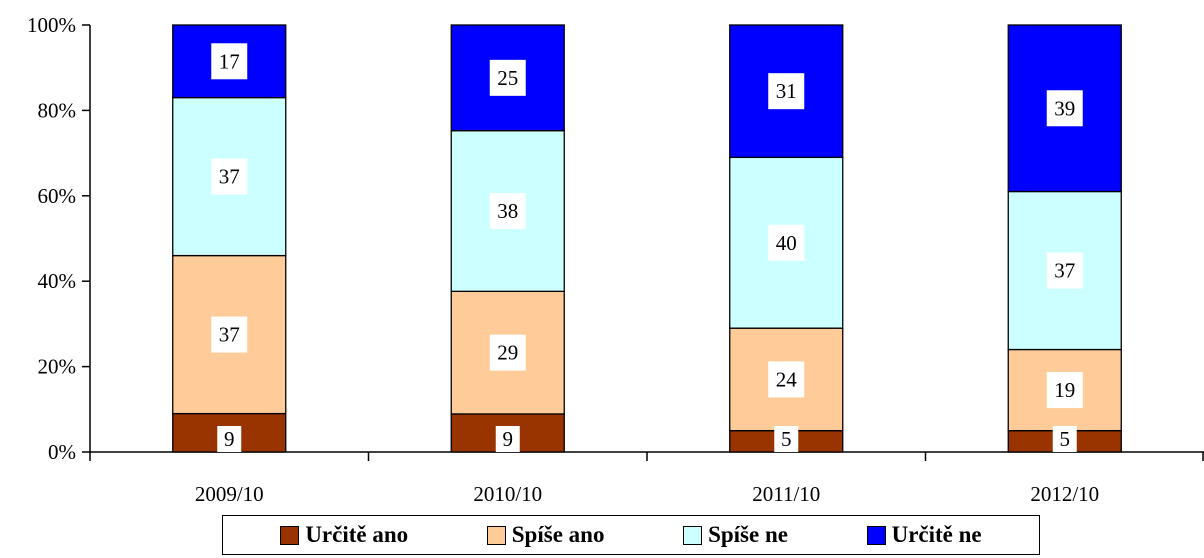  What do you see at coordinates (558, 534) in the screenshot?
I see `legend-label: Spíše ano` at bounding box center [558, 534].